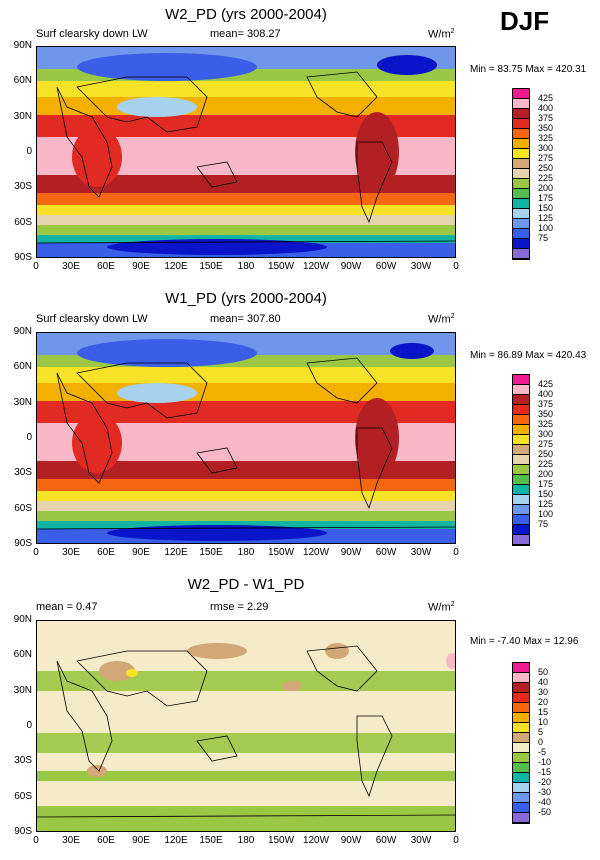  Describe the element at coordinates (541, 732) in the screenshot. I see `panel-3-colorbar-label: 5` at that location.